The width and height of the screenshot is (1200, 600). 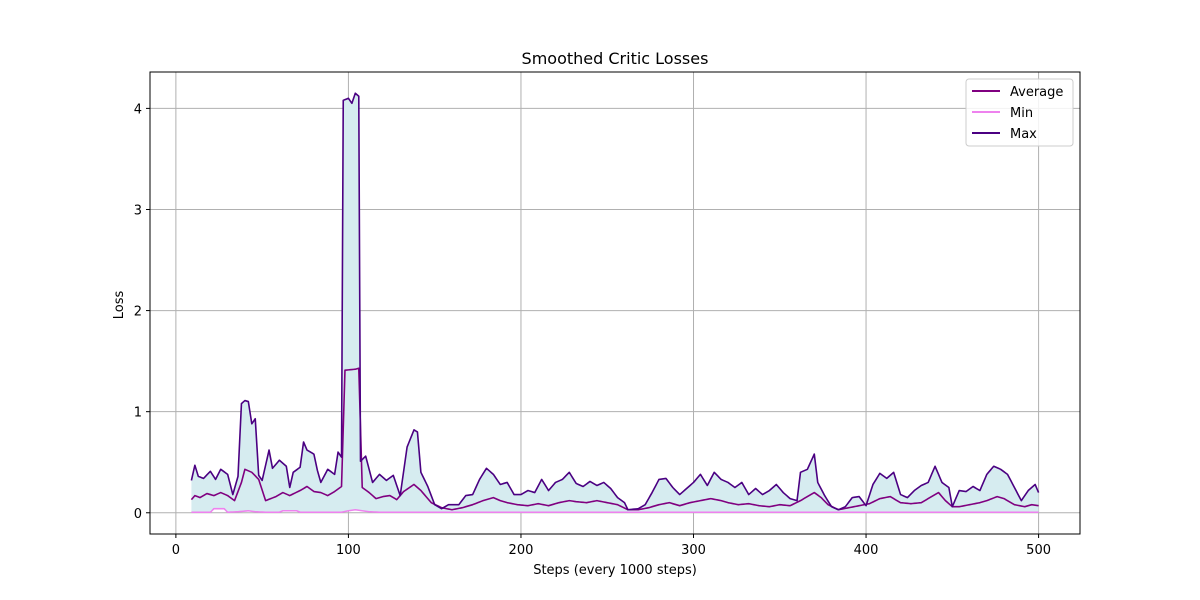 I want to click on legend-box, so click(x=1019, y=112).